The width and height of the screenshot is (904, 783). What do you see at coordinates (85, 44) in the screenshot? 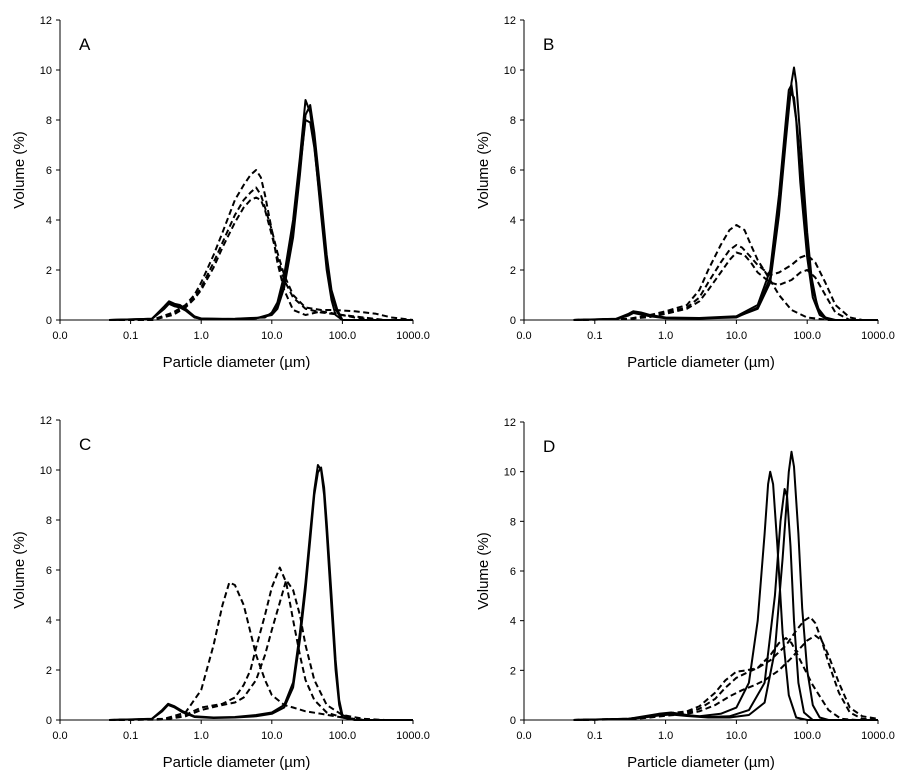
I see `panel-label: A` at bounding box center [85, 44].